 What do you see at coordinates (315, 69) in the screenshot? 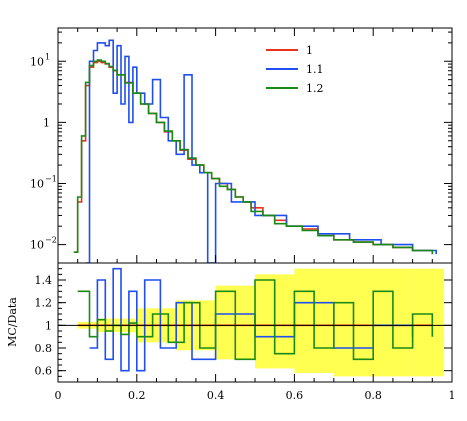
I see `legend-label-1-1: 1.1` at bounding box center [315, 69].